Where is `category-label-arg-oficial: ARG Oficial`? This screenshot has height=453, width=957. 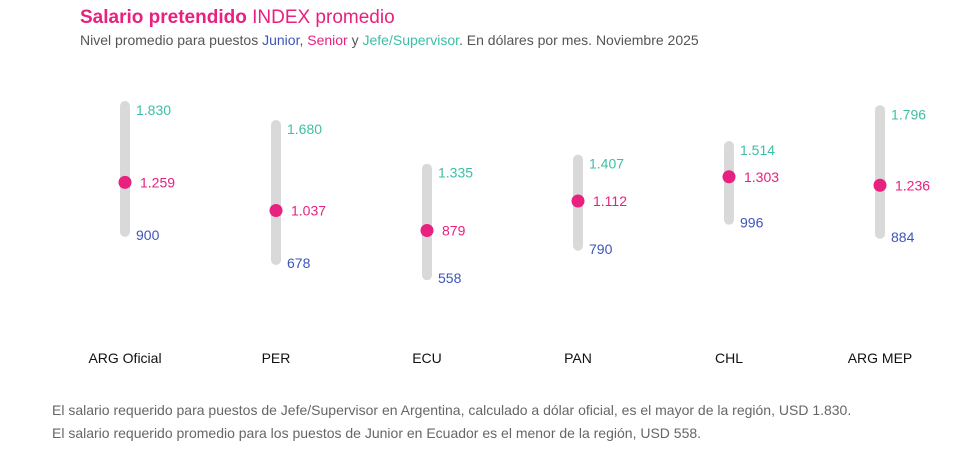
category-label-arg-oficial: ARG Oficial is located at coordinates (124, 358).